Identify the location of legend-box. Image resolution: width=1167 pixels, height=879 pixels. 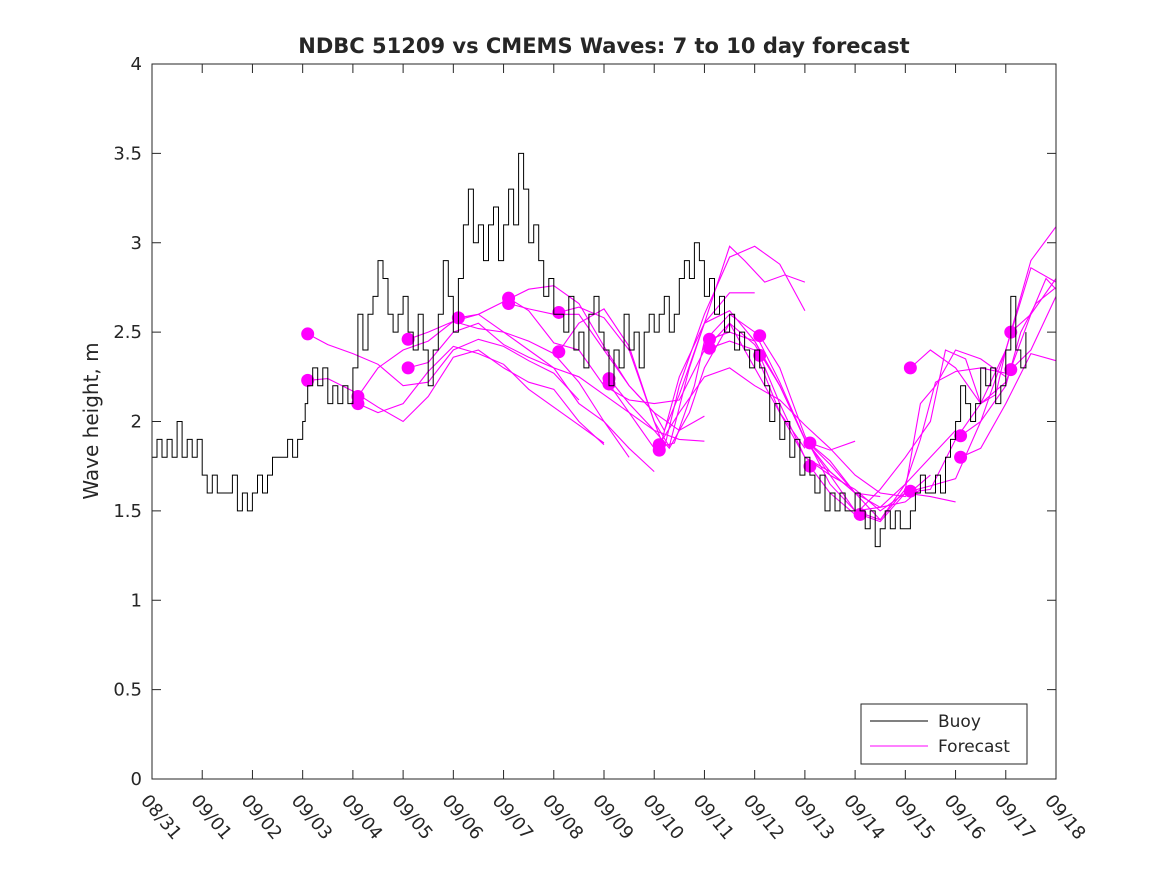
(944, 734).